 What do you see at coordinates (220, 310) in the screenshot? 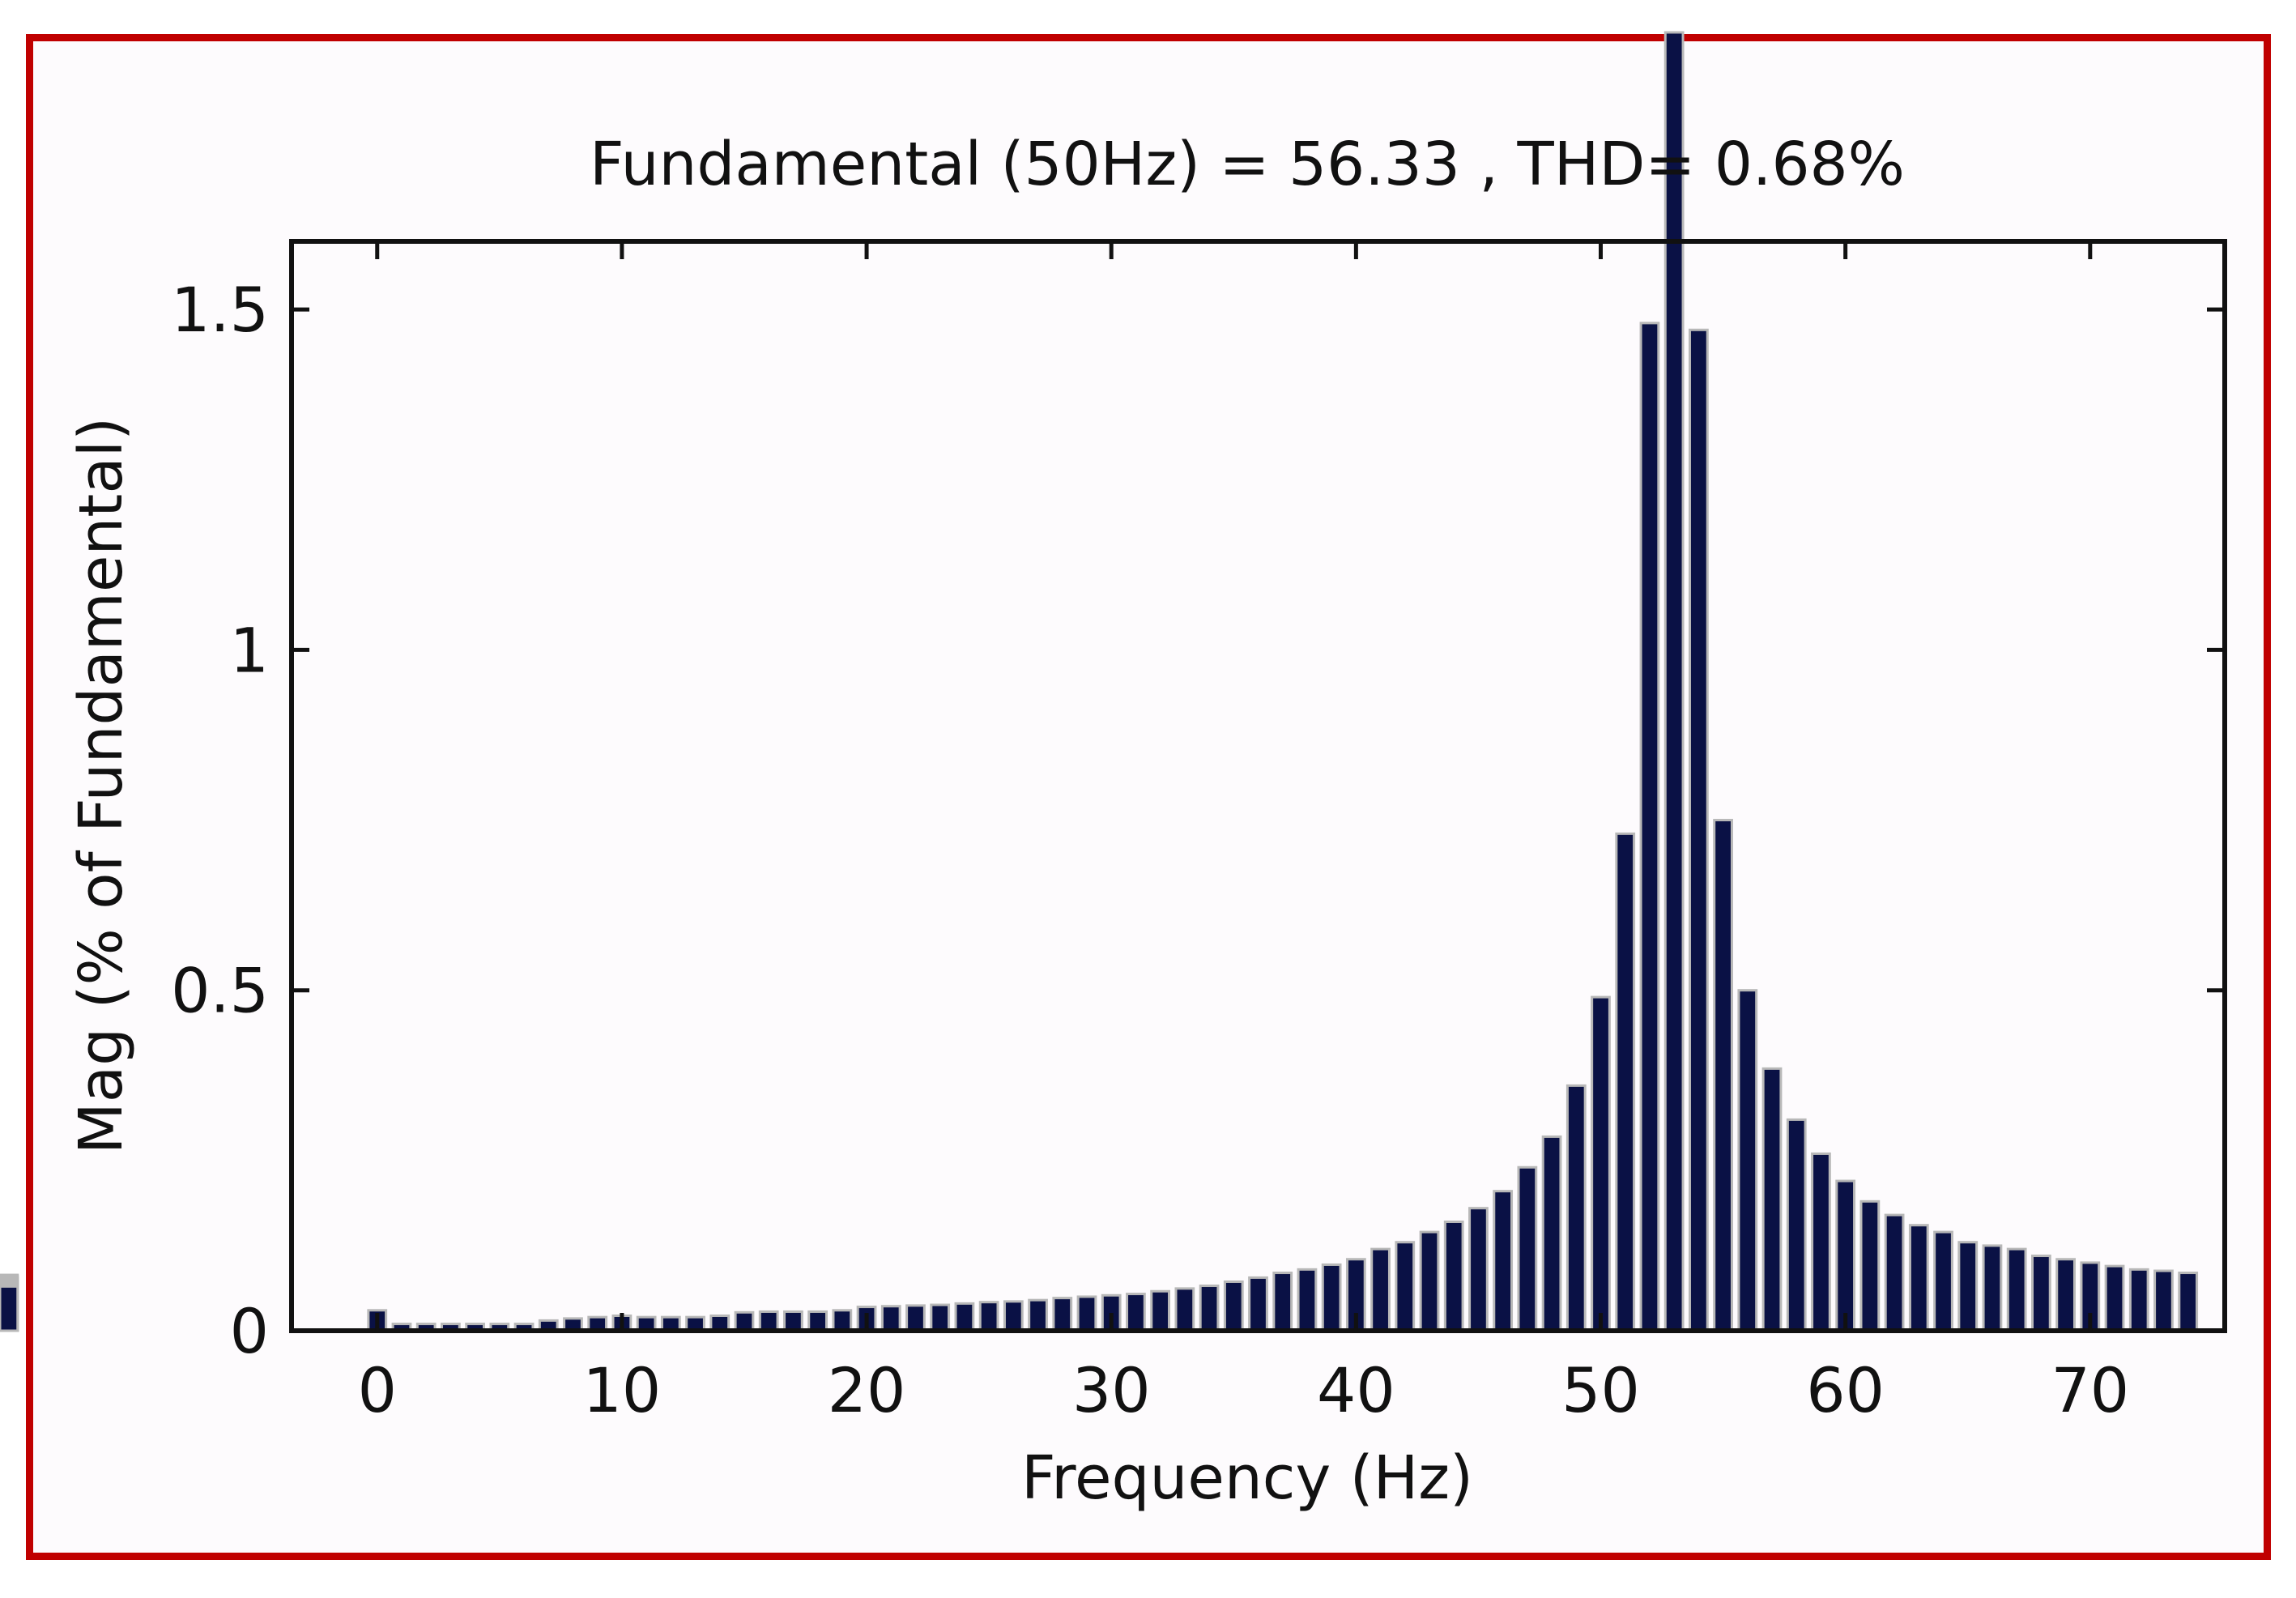
I see `y-tick-label-1.5: 1.5` at bounding box center [220, 310].